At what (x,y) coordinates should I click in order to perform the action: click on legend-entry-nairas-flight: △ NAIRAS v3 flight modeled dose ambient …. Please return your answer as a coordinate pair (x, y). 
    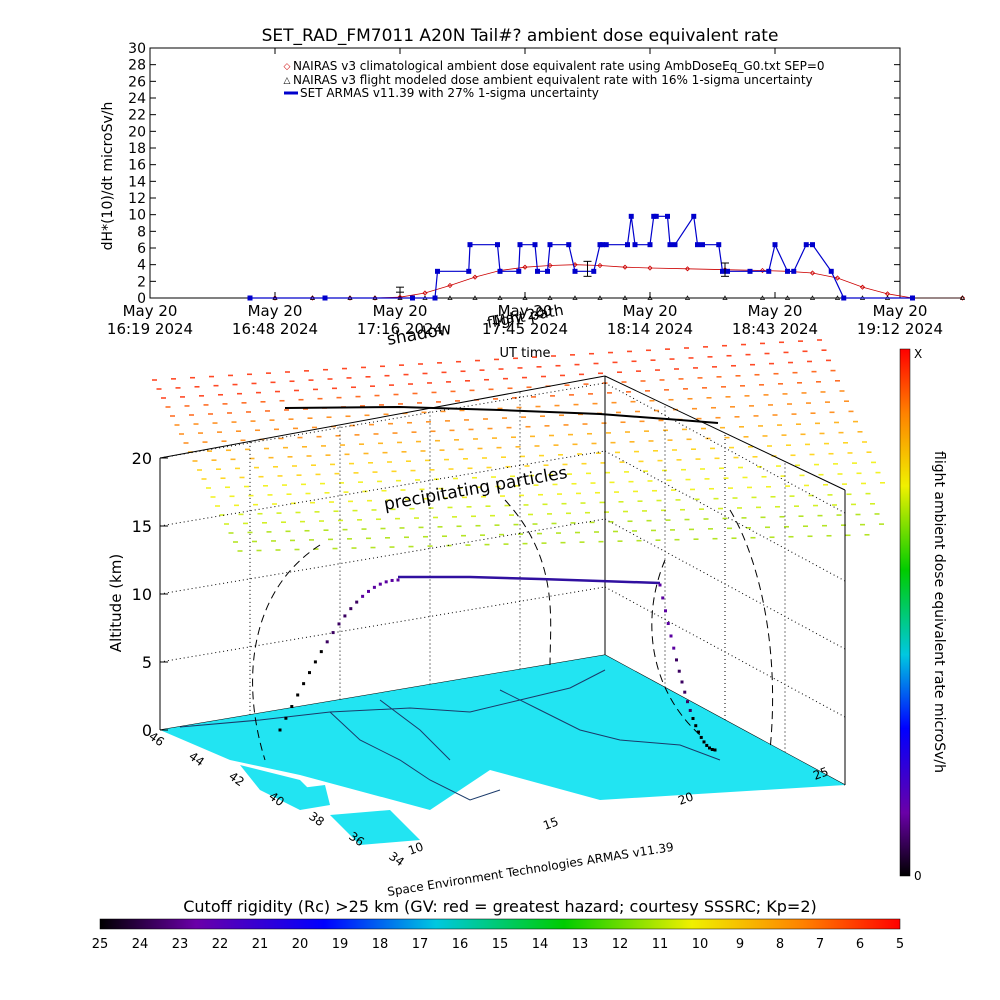
    Looking at the image, I should click on (548, 80).